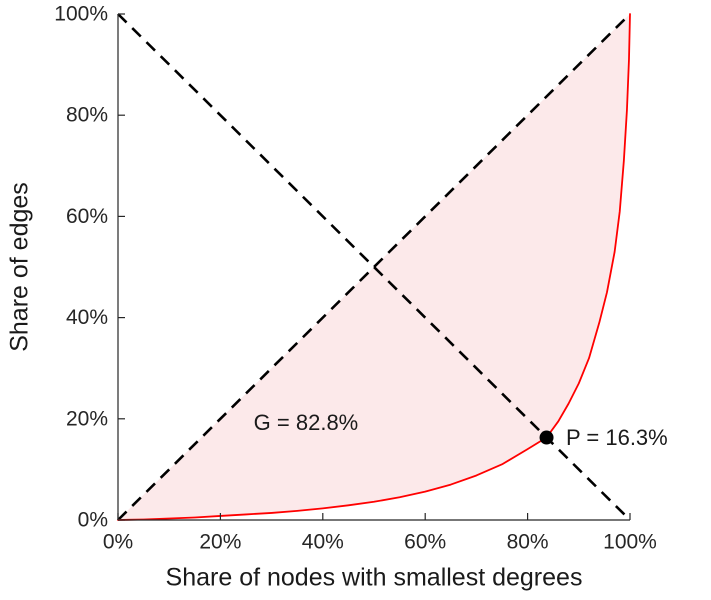 The image size is (711, 600). Describe the element at coordinates (87, 216) in the screenshot. I see `y-tick-label: 60%` at that location.